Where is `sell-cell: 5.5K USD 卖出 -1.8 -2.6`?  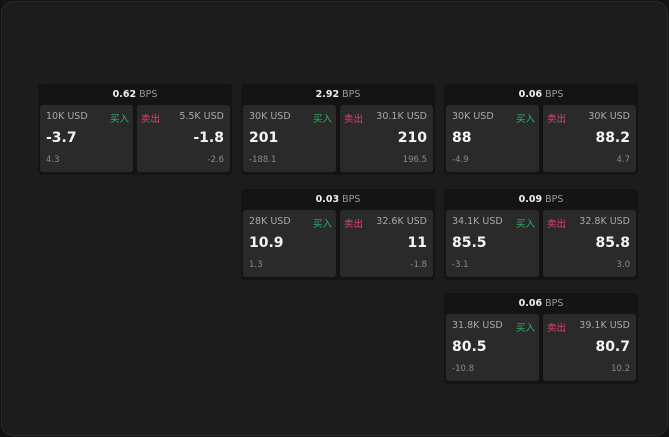 sell-cell: 5.5K USD 卖出 -1.8 -2.6 is located at coordinates (183, 138).